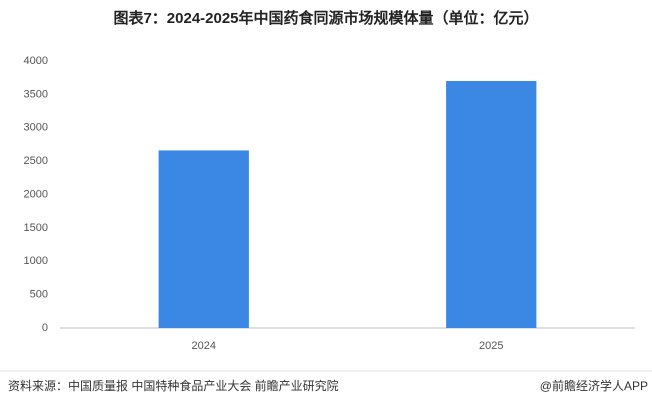 The width and height of the screenshot is (652, 408). I want to click on x-tick-label: 2024, so click(204, 346).